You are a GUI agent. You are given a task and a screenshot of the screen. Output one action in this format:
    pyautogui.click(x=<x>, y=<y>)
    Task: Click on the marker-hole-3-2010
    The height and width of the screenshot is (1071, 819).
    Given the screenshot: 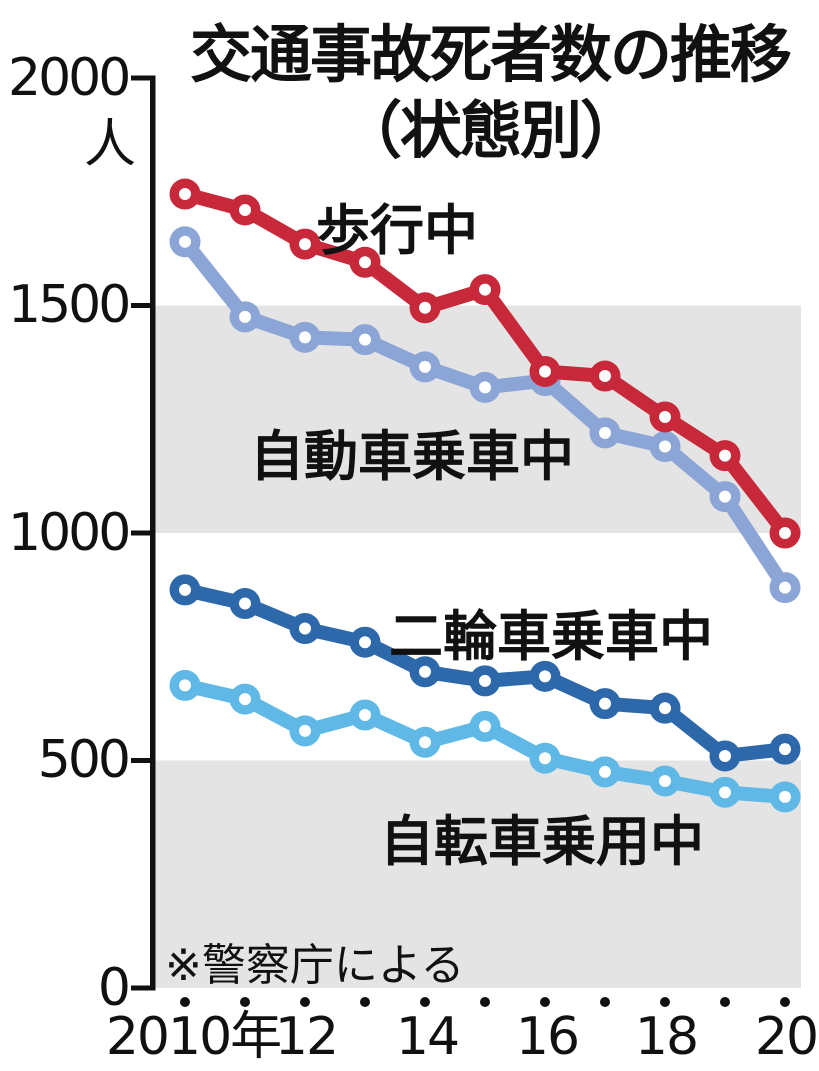 What is the action you would take?
    pyautogui.click(x=185, y=685)
    